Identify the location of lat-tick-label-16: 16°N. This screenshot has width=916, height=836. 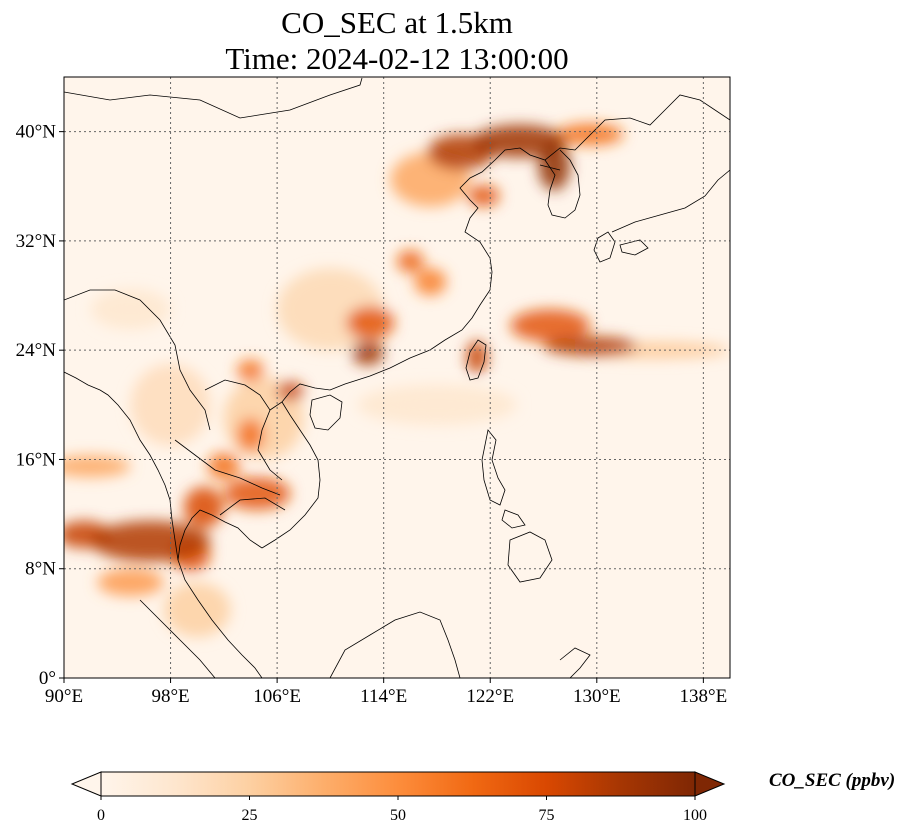
(36, 459).